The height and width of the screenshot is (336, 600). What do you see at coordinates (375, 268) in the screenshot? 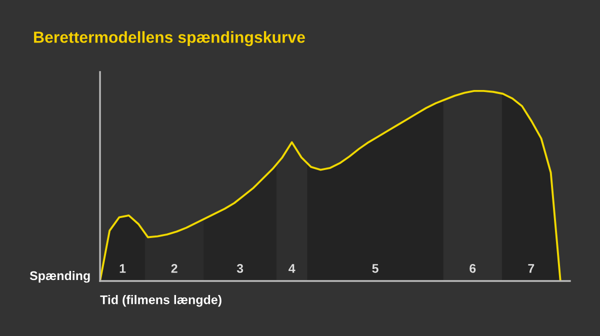
I see `annotation: 5` at bounding box center [375, 268].